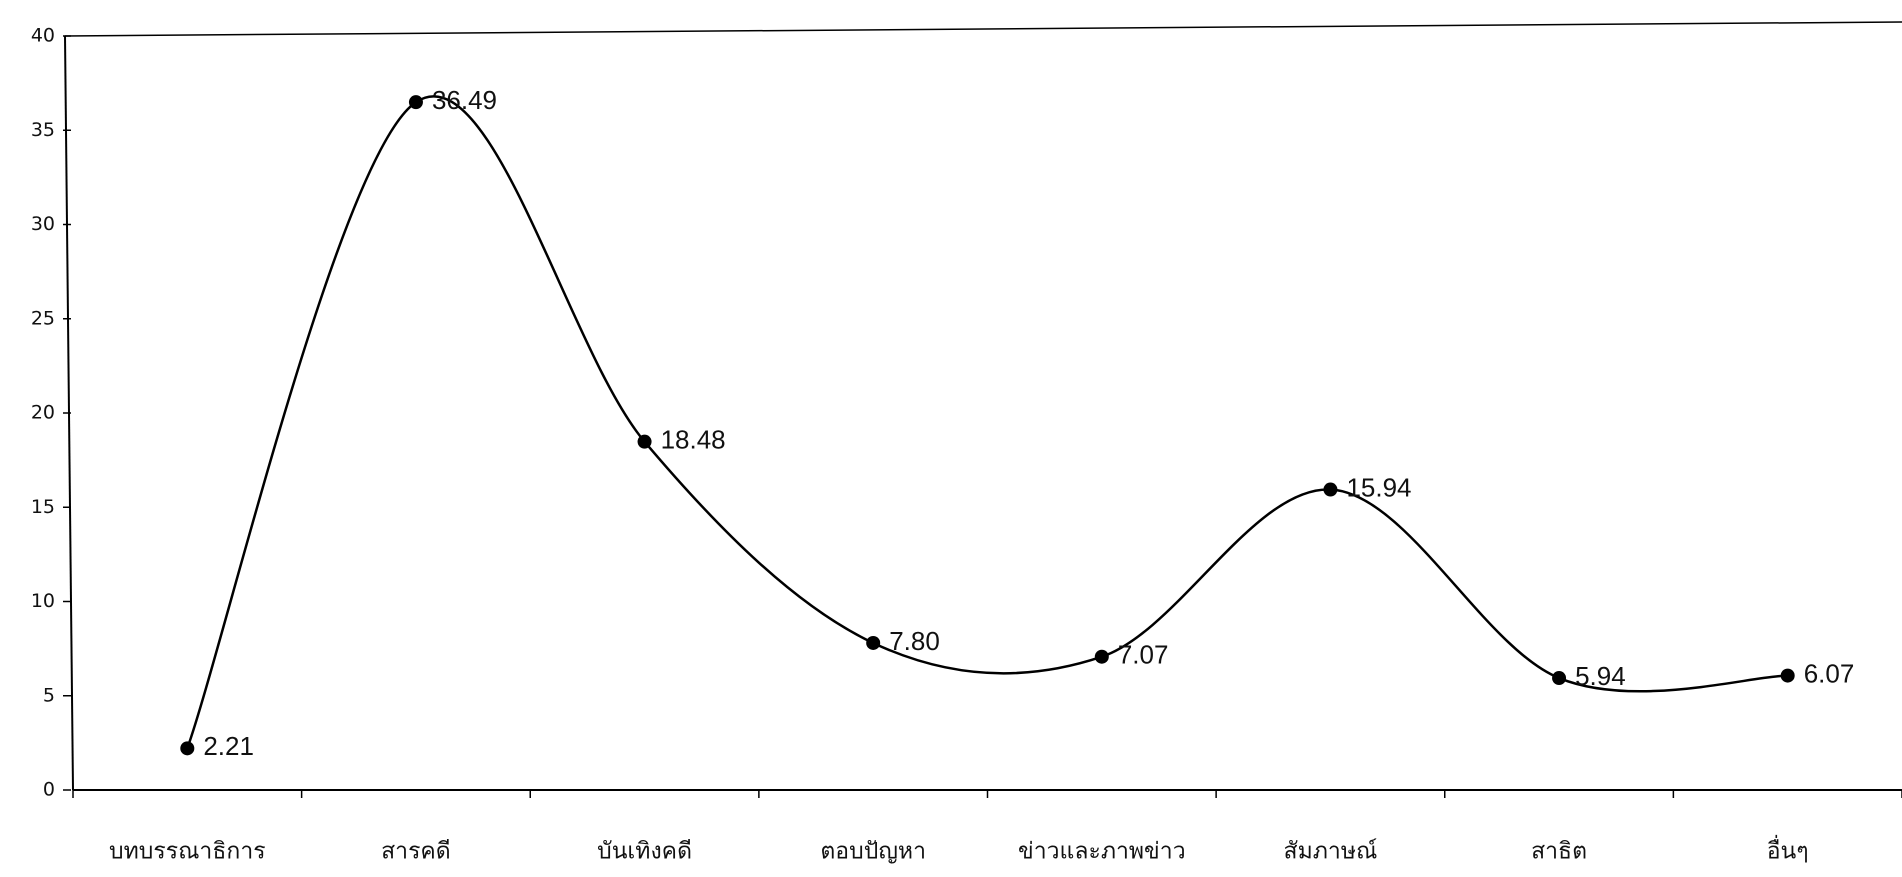 This screenshot has width=1902, height=877. I want to click on data-label: 7.80, so click(914, 641).